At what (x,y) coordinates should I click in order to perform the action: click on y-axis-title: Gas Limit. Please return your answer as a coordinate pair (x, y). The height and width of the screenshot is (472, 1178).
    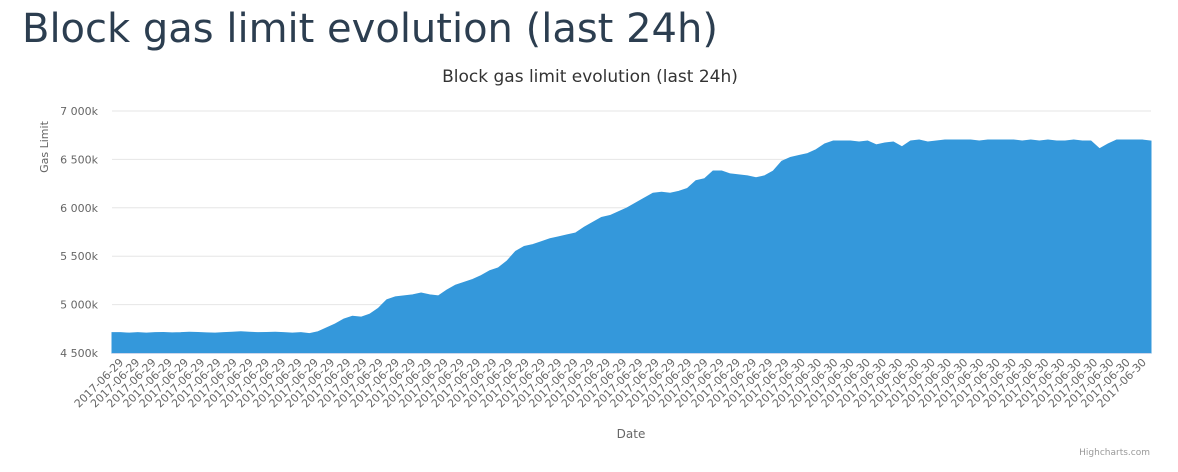
    Looking at the image, I should click on (44, 146).